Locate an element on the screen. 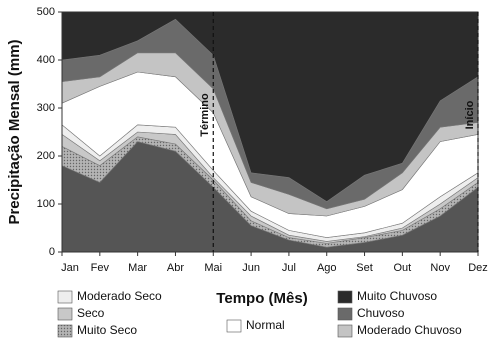 The width and height of the screenshot is (502, 343). x-tick-label: Ago is located at coordinates (327, 268).